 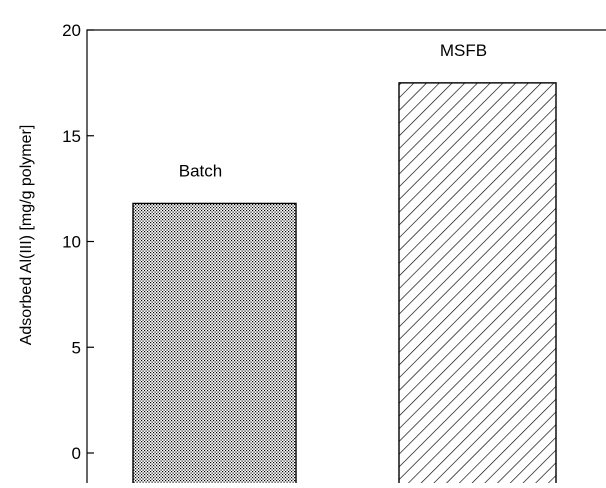 I want to click on y-tick-label: 5, so click(x=76, y=347).